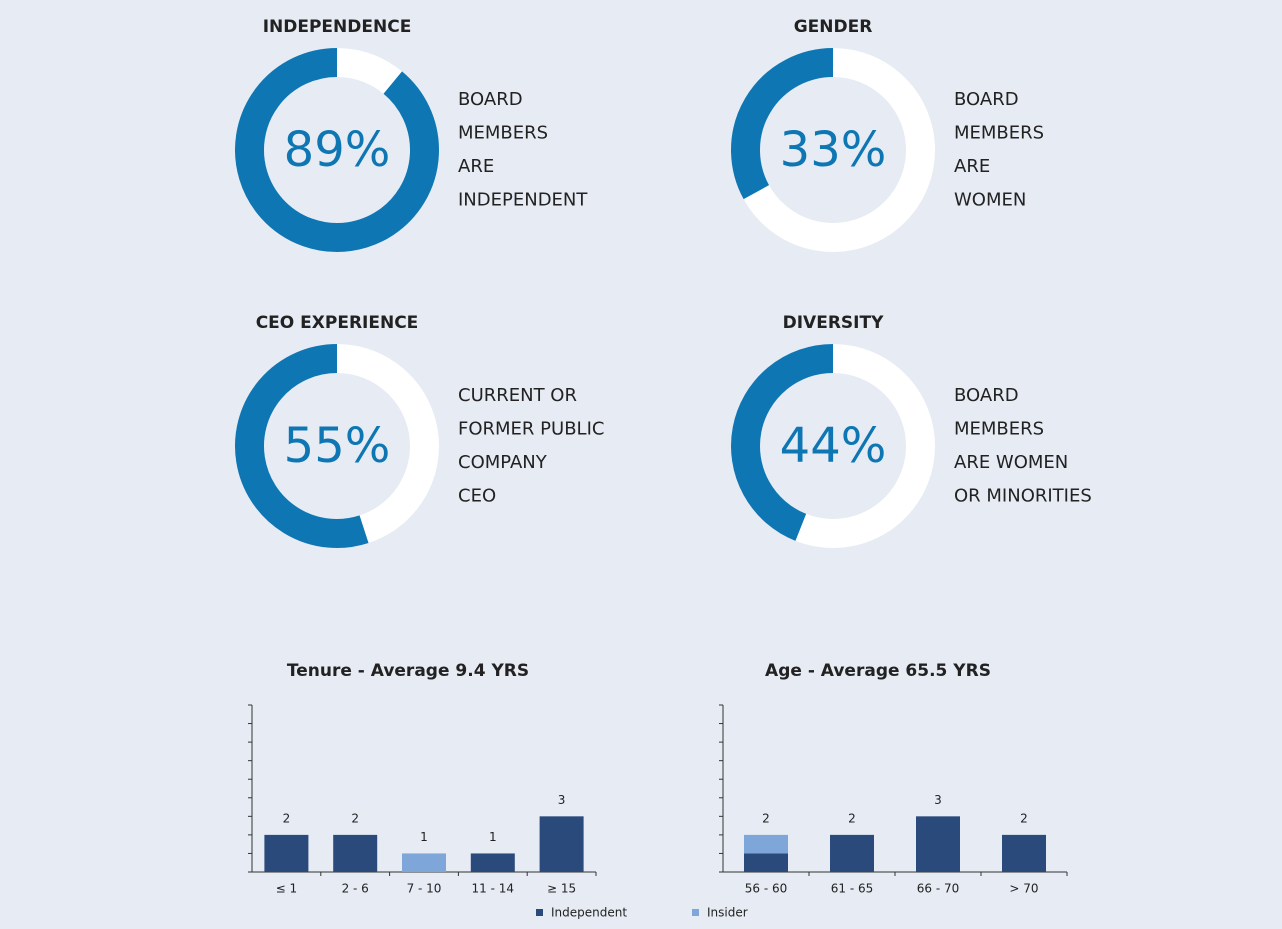 The width and height of the screenshot is (1282, 929). What do you see at coordinates (408, 671) in the screenshot?
I see `bar-title: Tenure - Average 9.4 YRS` at bounding box center [408, 671].